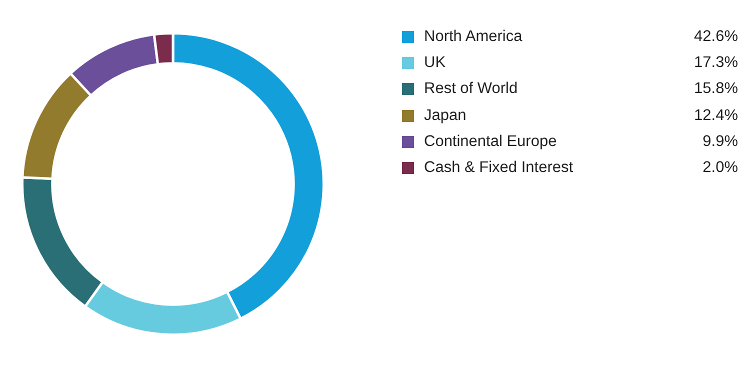 This screenshot has height=367, width=754. What do you see at coordinates (499, 168) in the screenshot?
I see `legend-label: Cash & Fixed Interest` at bounding box center [499, 168].